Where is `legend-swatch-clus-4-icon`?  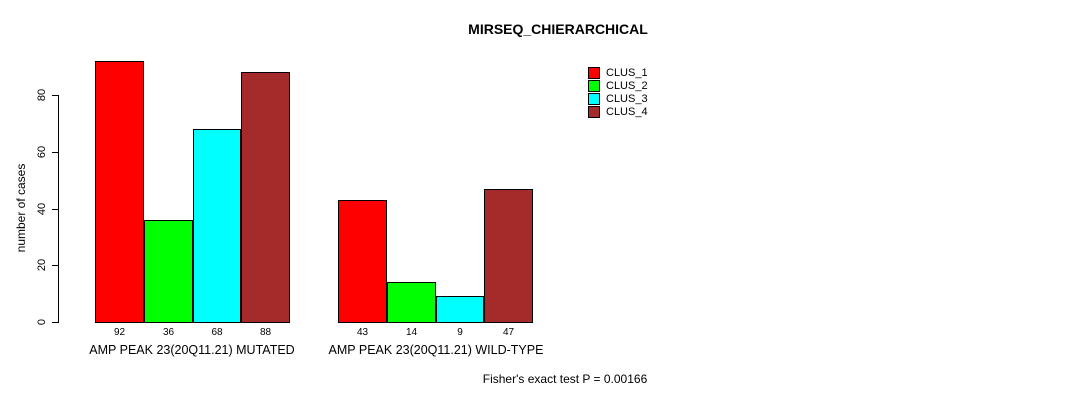 legend-swatch-clus-4-icon is located at coordinates (594, 111).